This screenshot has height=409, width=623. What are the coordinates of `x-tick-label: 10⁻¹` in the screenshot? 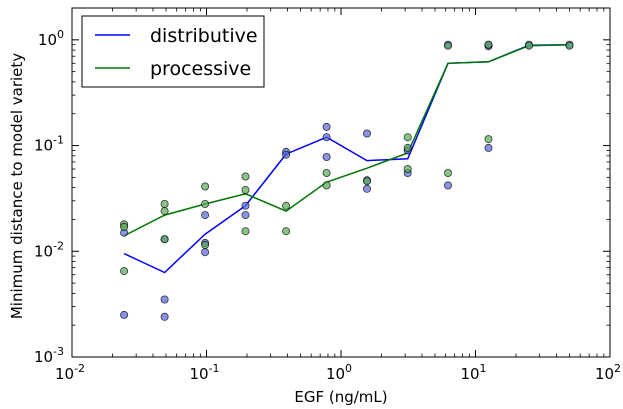 It's located at (204, 372).